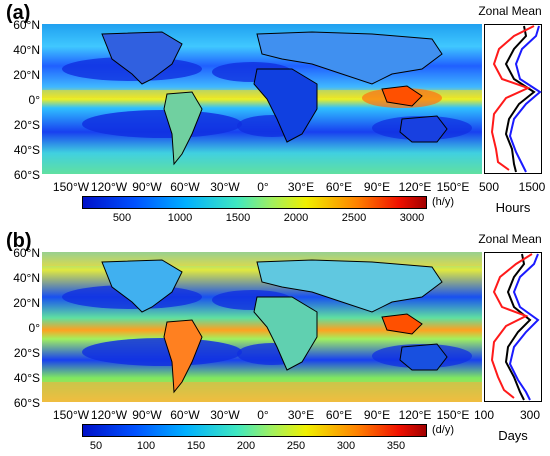 The image size is (550, 456). I want to click on colorbar-tick: 1000, so click(180, 218).